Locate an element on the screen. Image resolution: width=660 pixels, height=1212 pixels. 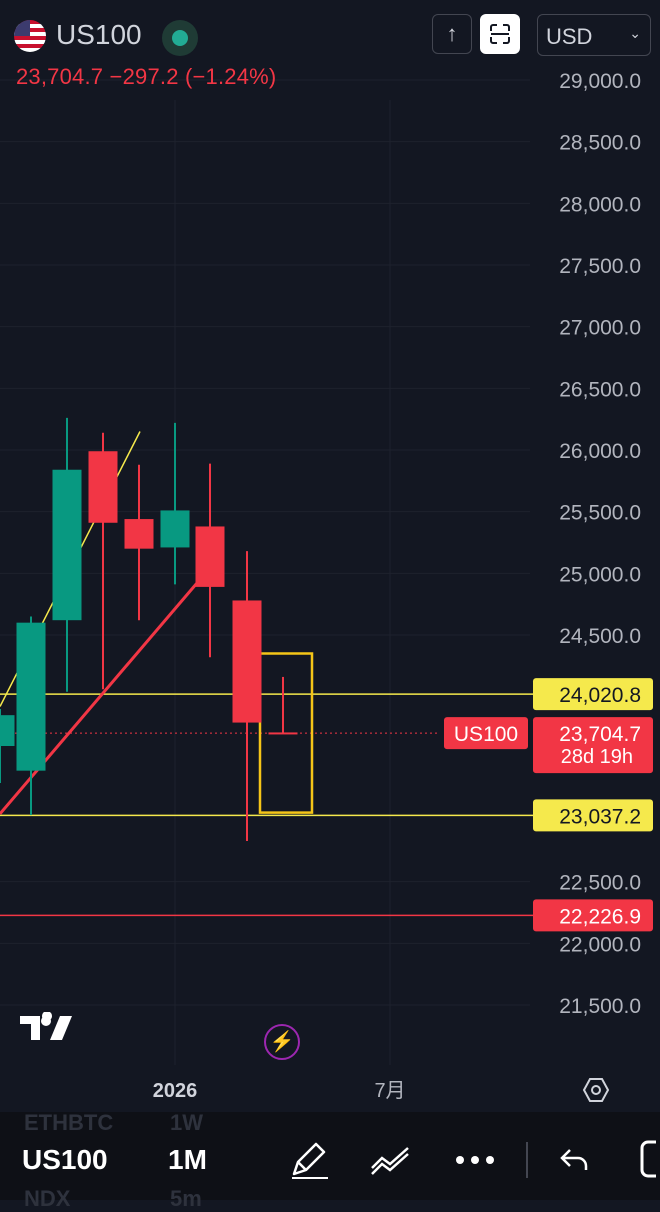
price-level-label: 22,226.9 is located at coordinates (600, 916).